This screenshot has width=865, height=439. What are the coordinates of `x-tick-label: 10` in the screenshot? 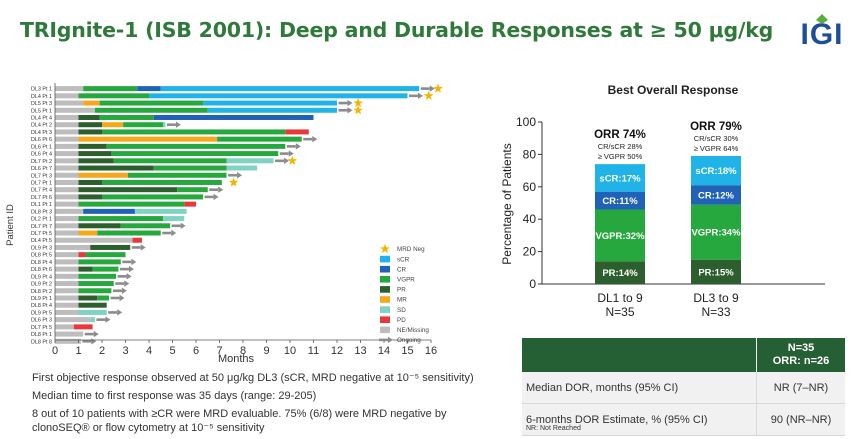 It's located at (290, 351).